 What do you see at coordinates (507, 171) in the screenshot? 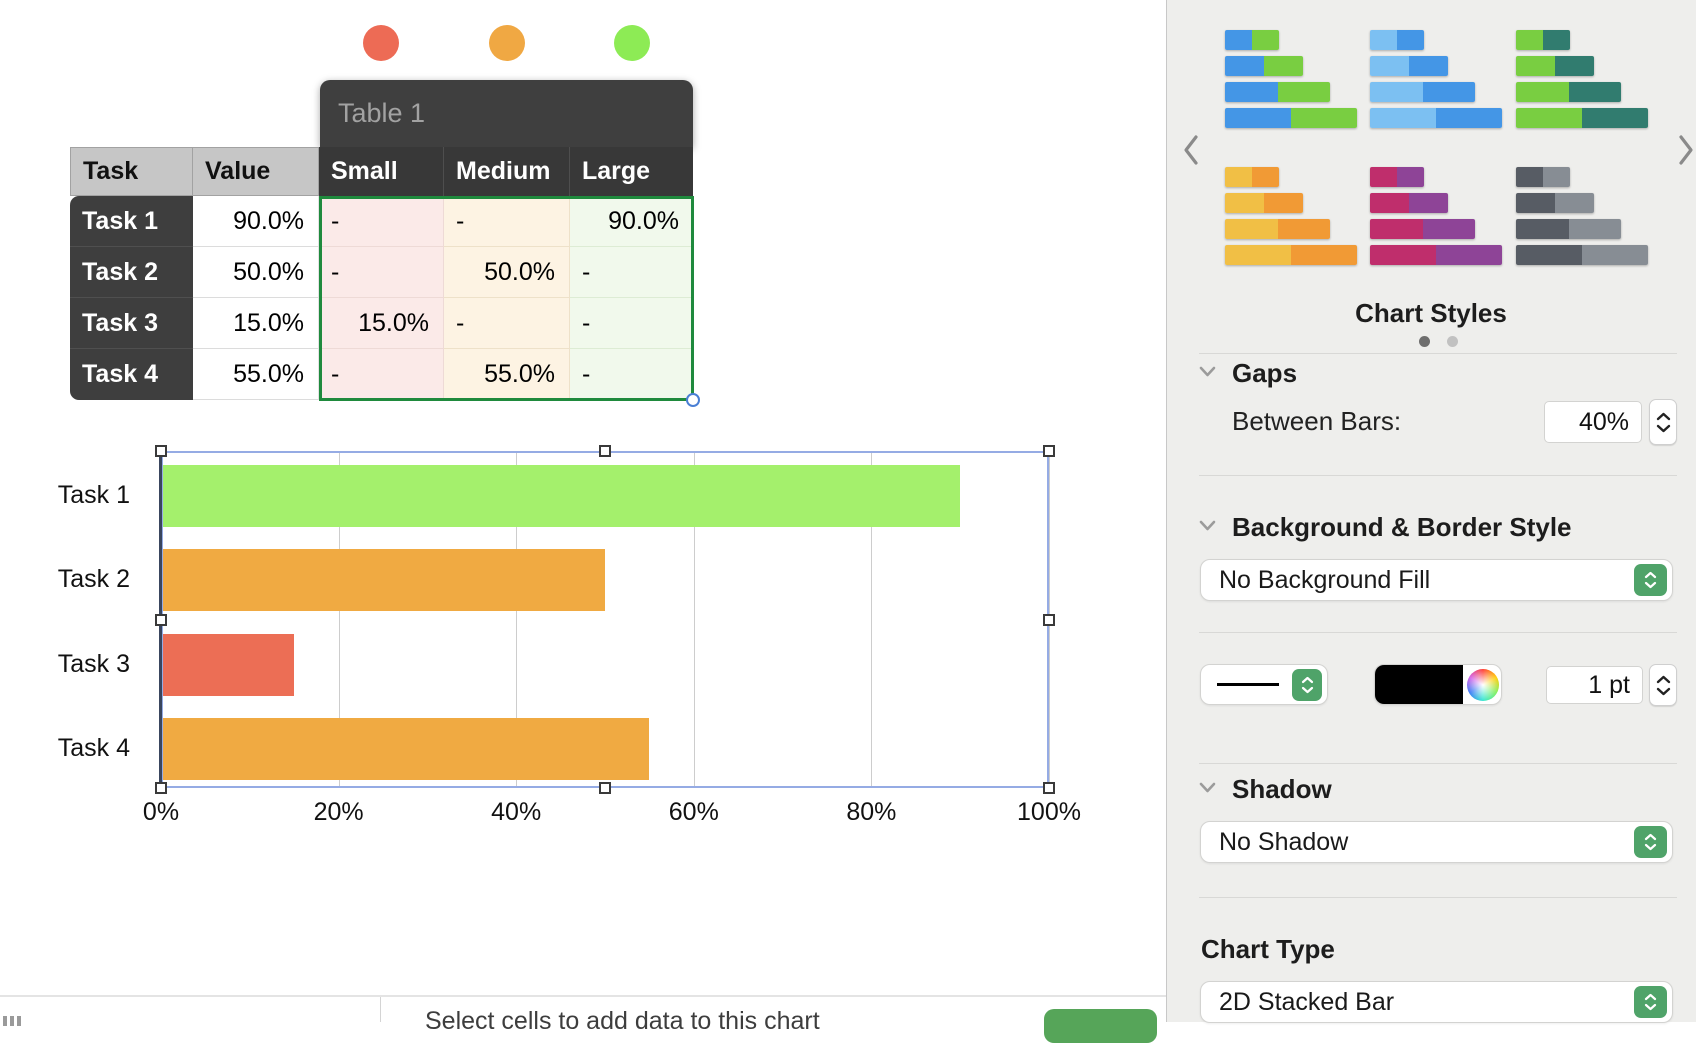
I see `column-header-medium: Medium` at bounding box center [507, 171].